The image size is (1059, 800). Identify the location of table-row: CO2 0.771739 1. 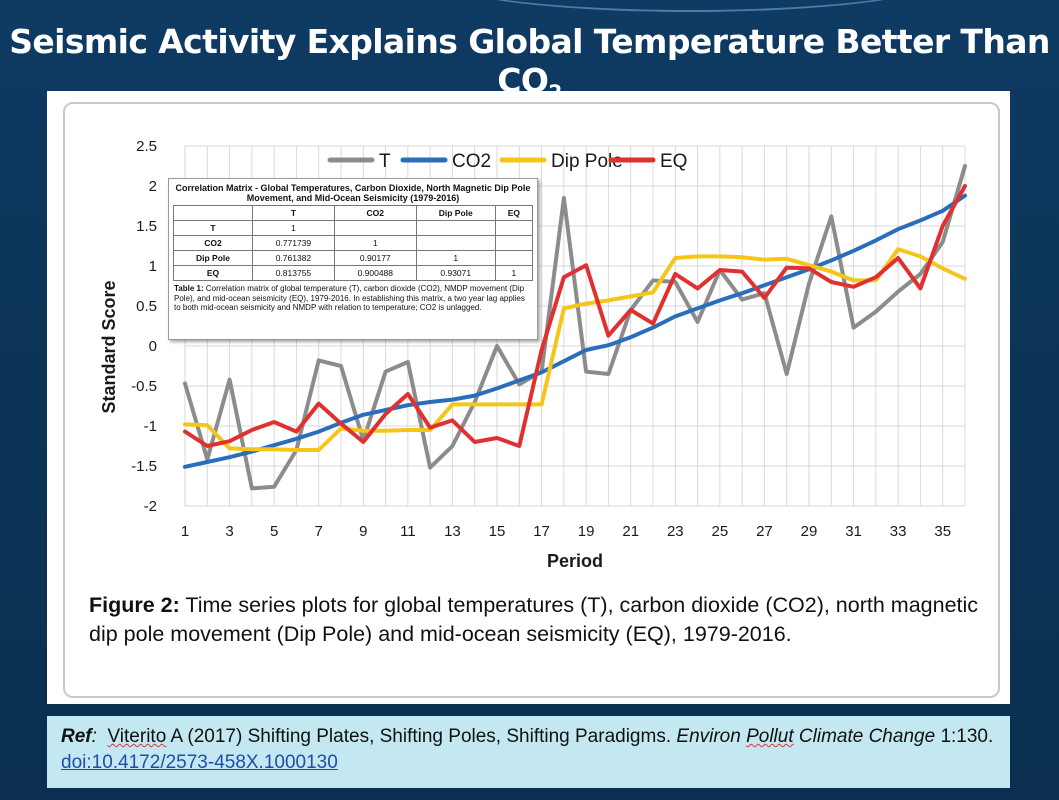
(353, 243).